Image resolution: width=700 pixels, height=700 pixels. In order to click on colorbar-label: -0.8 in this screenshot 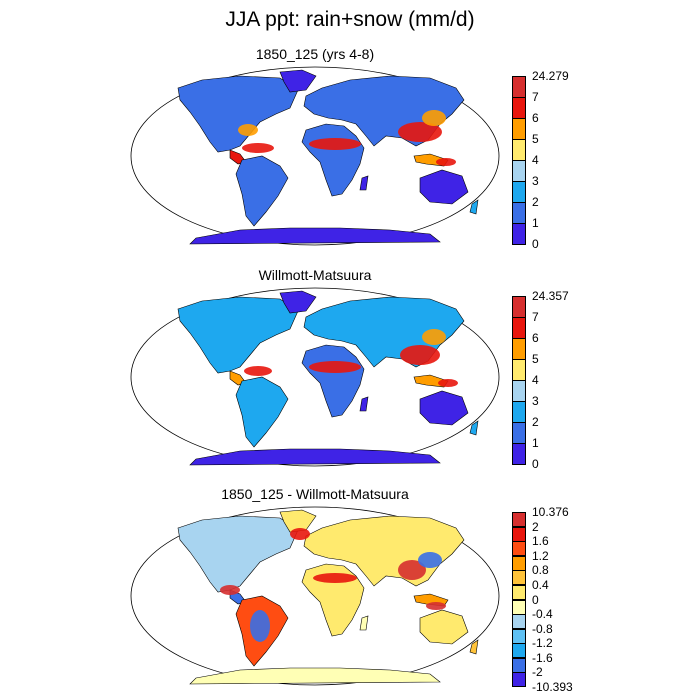, I will do `click(542, 628)`.